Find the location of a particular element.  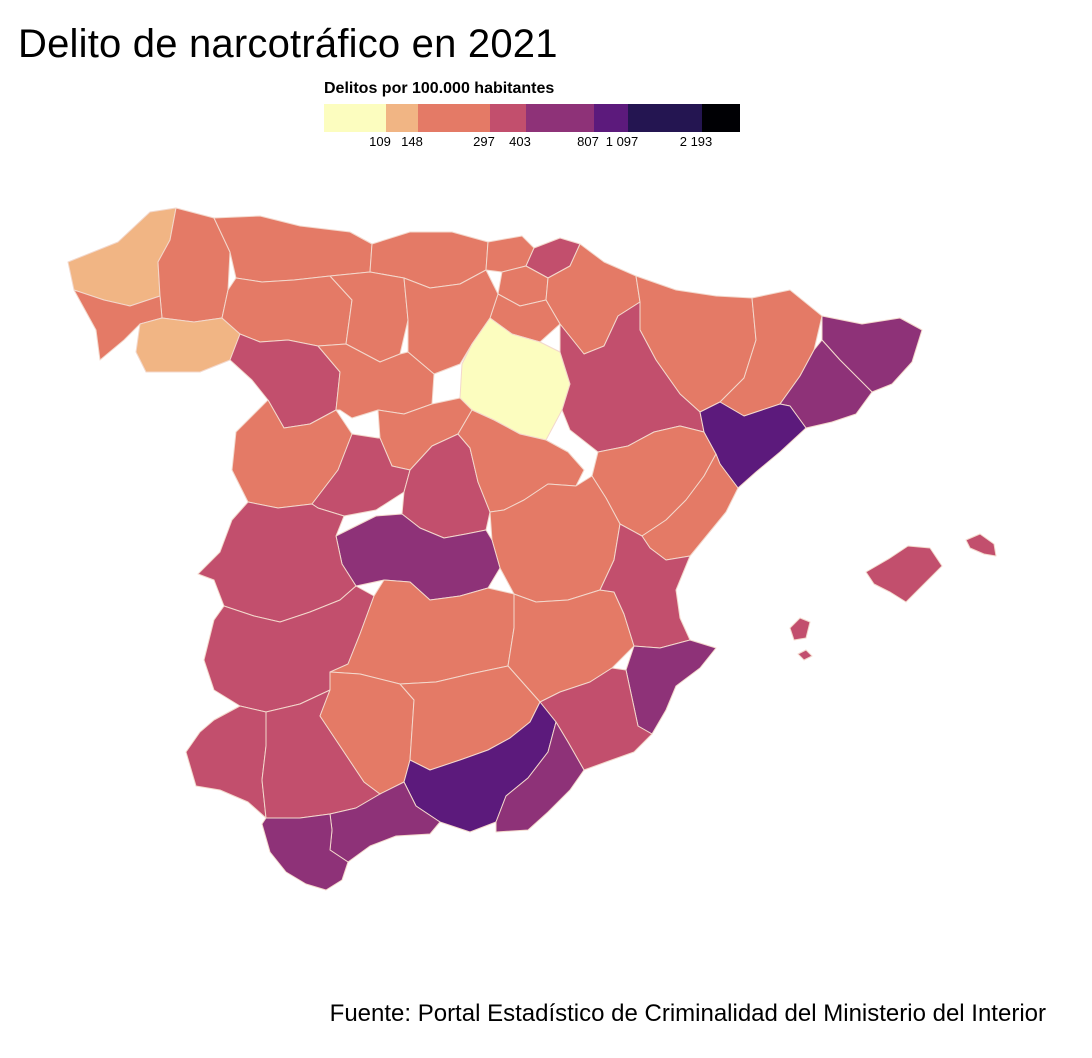

legend-tick-7: 2 193 is located at coordinates (696, 141).